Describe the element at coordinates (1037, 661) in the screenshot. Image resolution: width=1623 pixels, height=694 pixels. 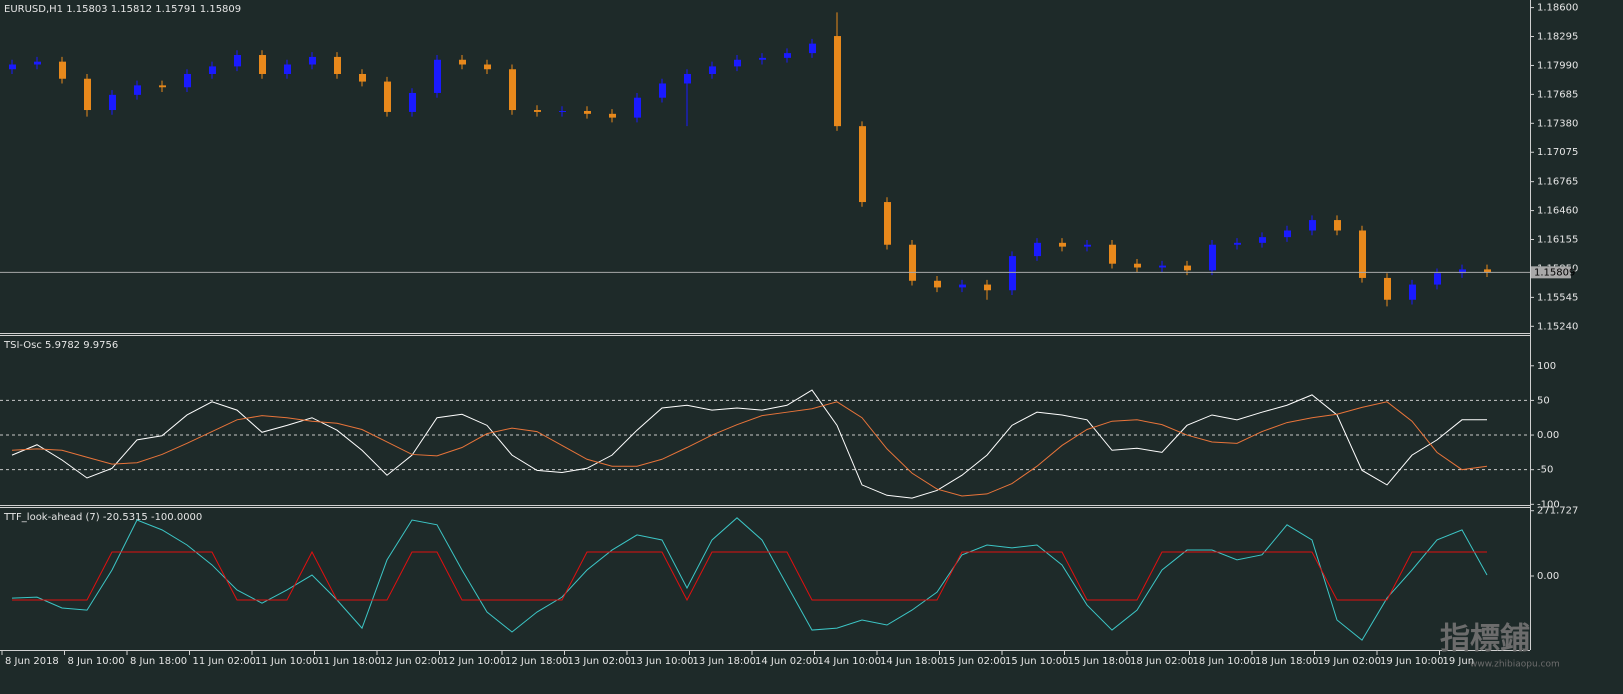
I see `x-tick-label: 15 Jun 10:00` at that location.